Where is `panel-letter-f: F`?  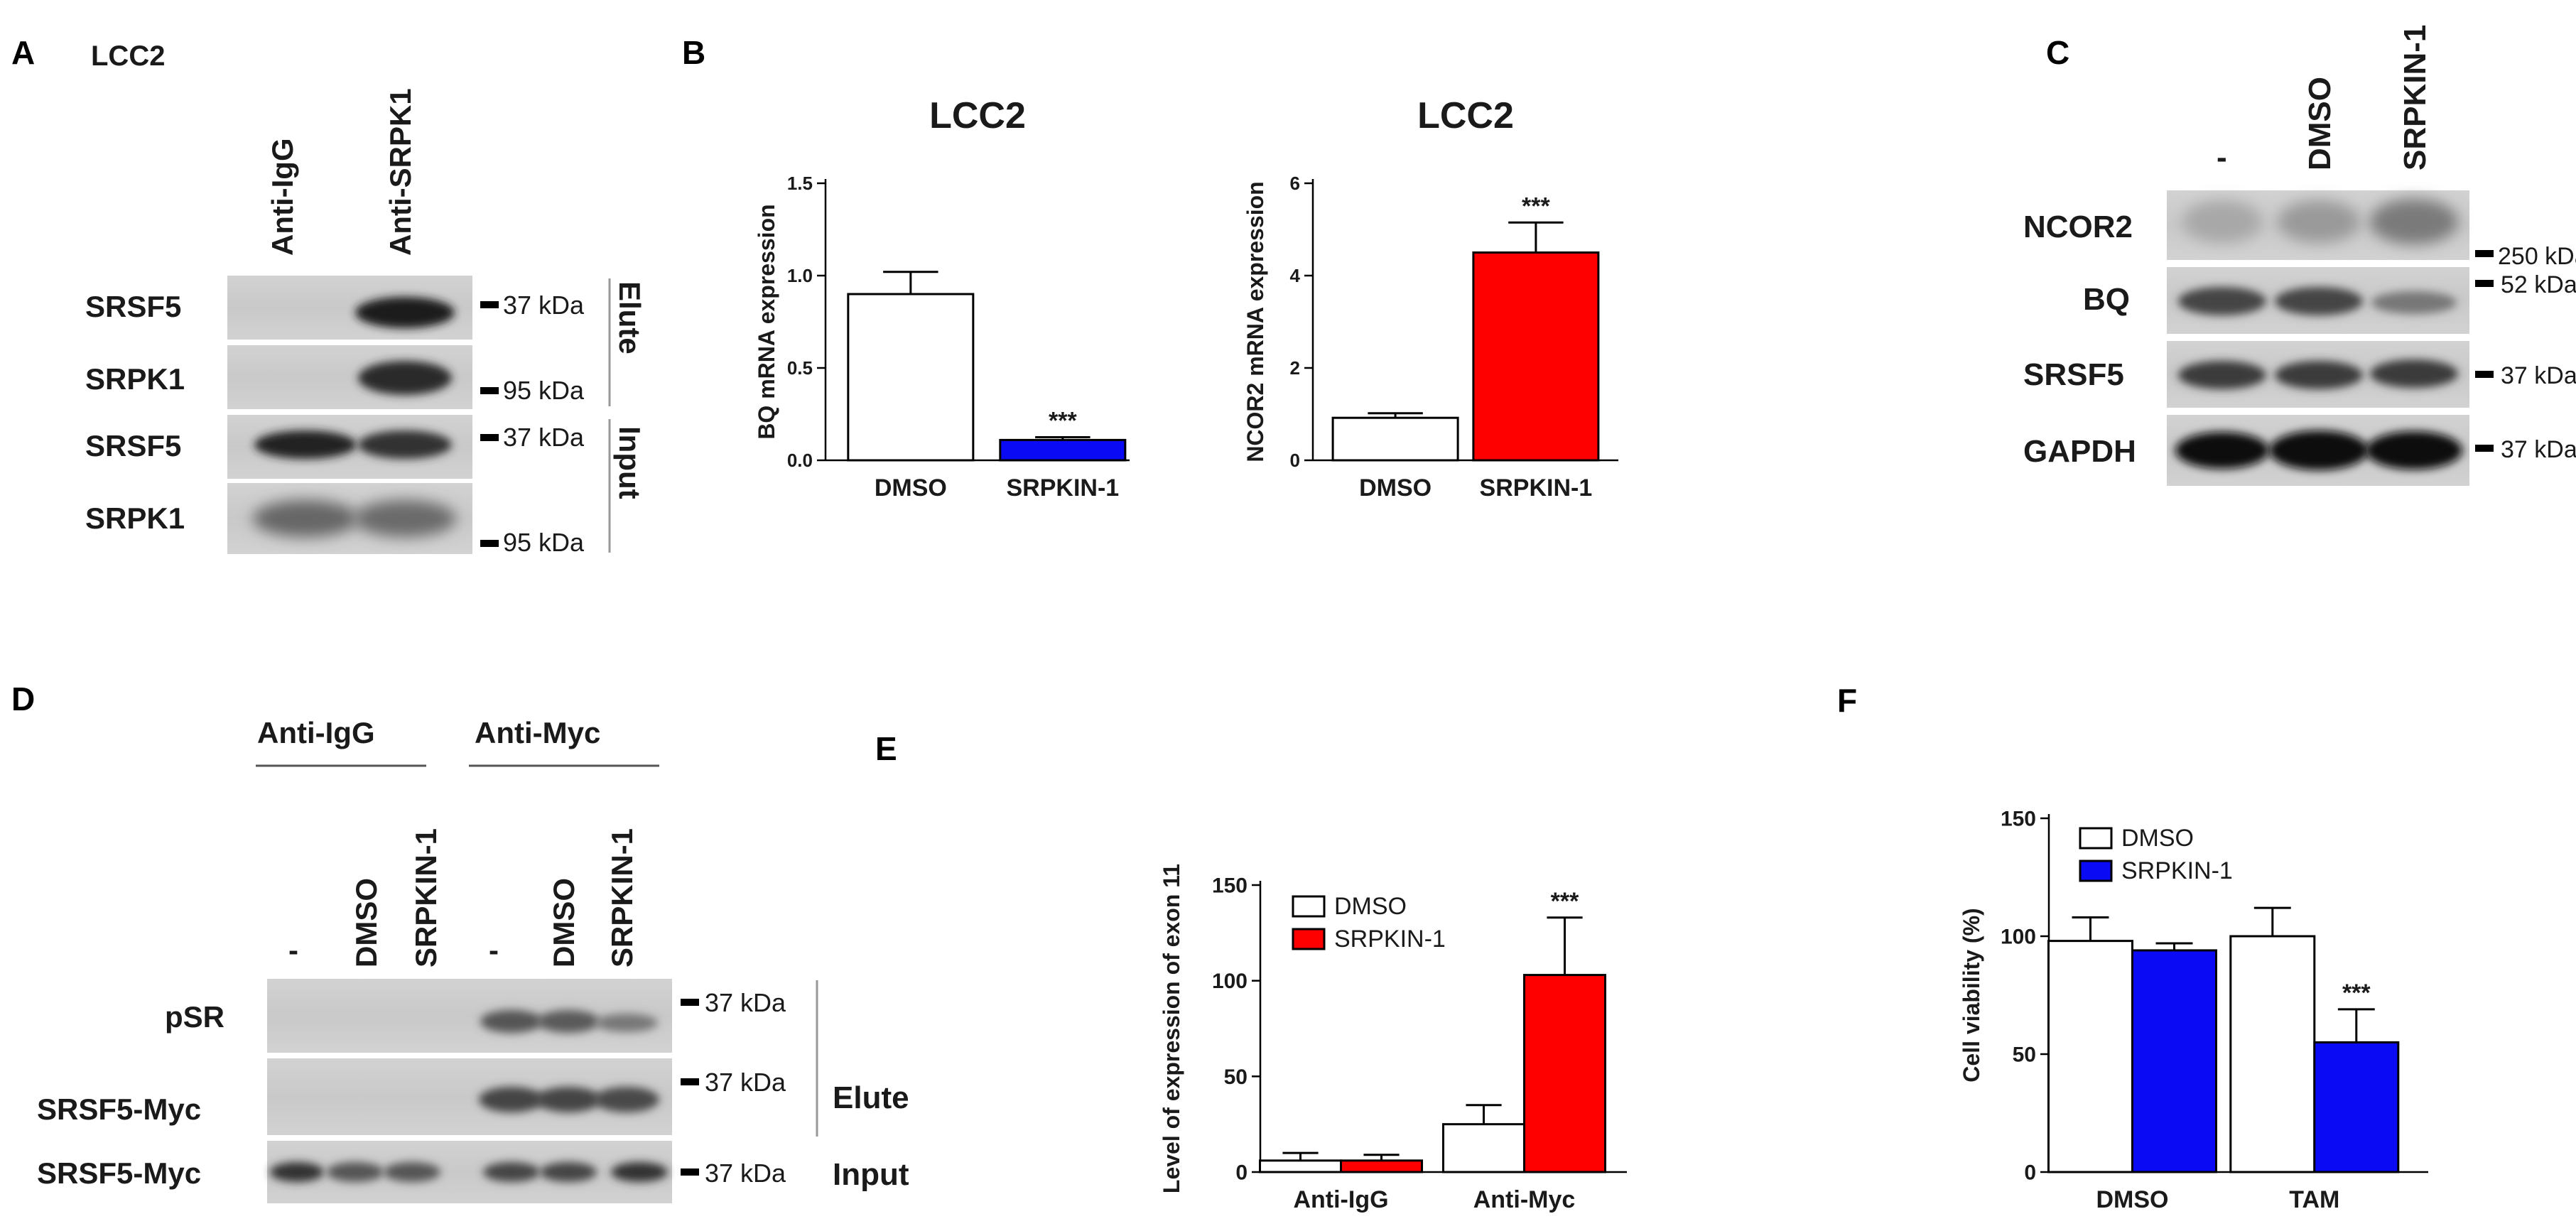
panel-letter-f: F is located at coordinates (1847, 700).